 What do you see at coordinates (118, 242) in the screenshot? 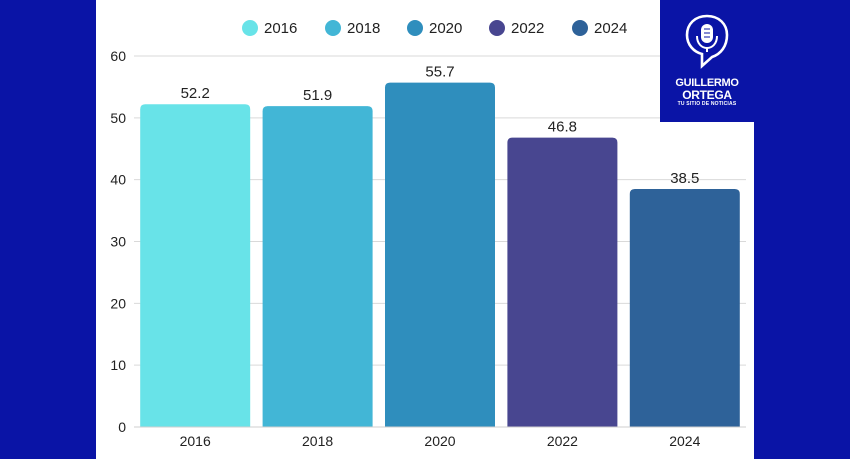
I see `y-tick-label: 30` at bounding box center [118, 242].